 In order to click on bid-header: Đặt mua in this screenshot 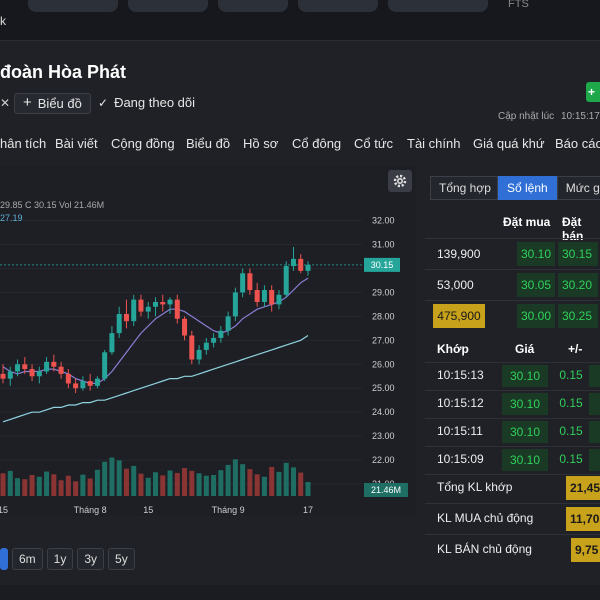, I will do `click(527, 222)`.